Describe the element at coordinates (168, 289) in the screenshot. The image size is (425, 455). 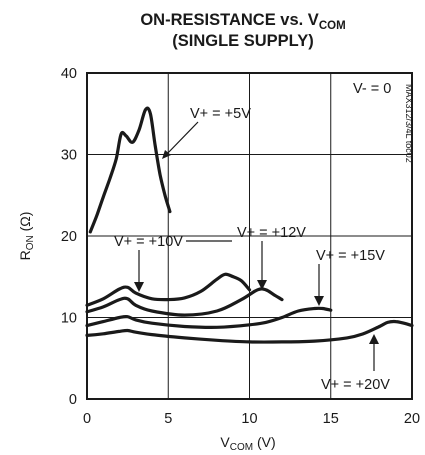
I see `series-line-10v` at that location.